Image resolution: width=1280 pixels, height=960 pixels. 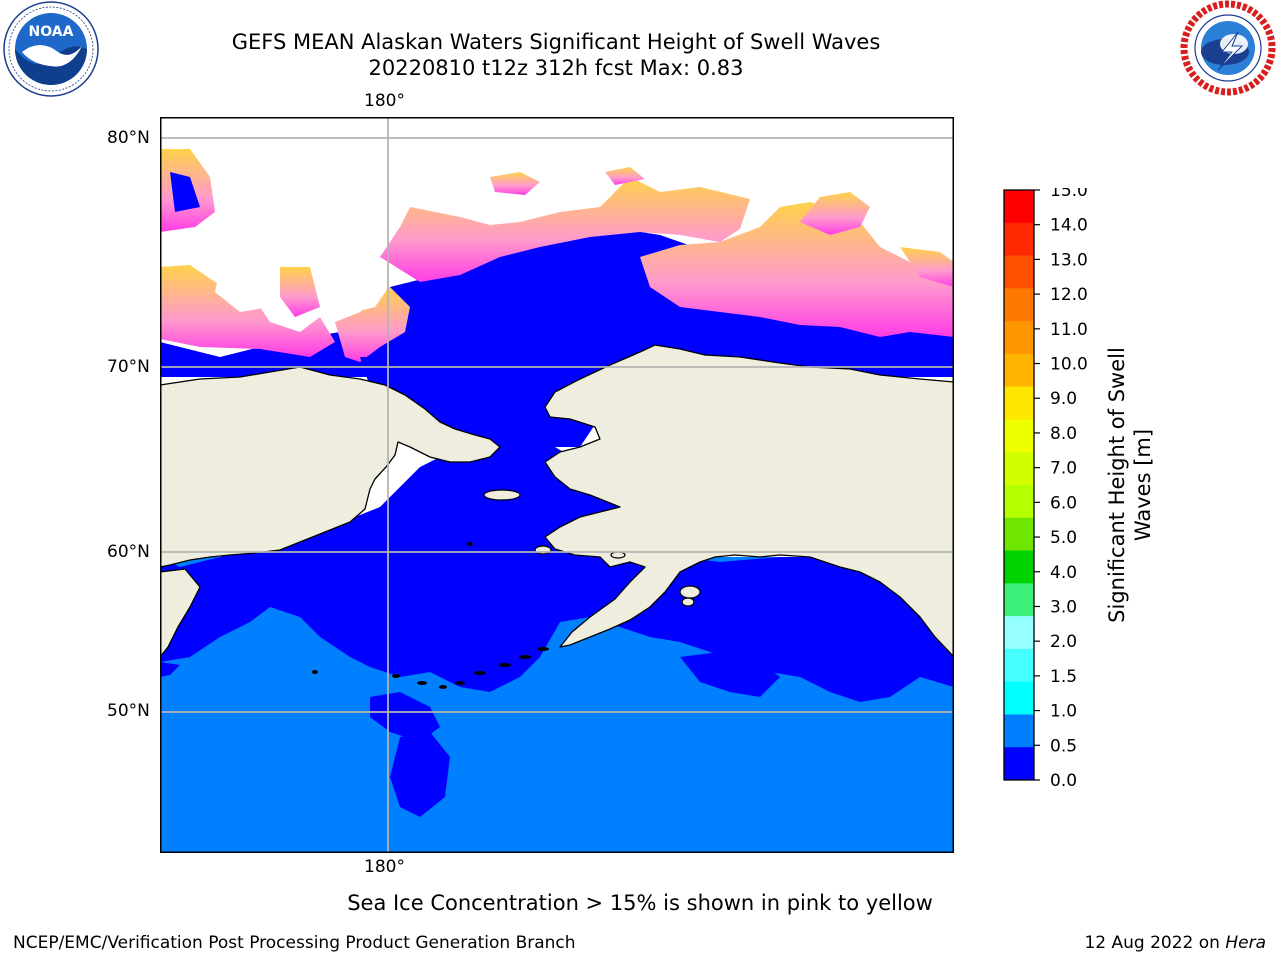 What do you see at coordinates (1063, 434) in the screenshot?
I see `colorbar-tick-label: 8.0` at bounding box center [1063, 434].